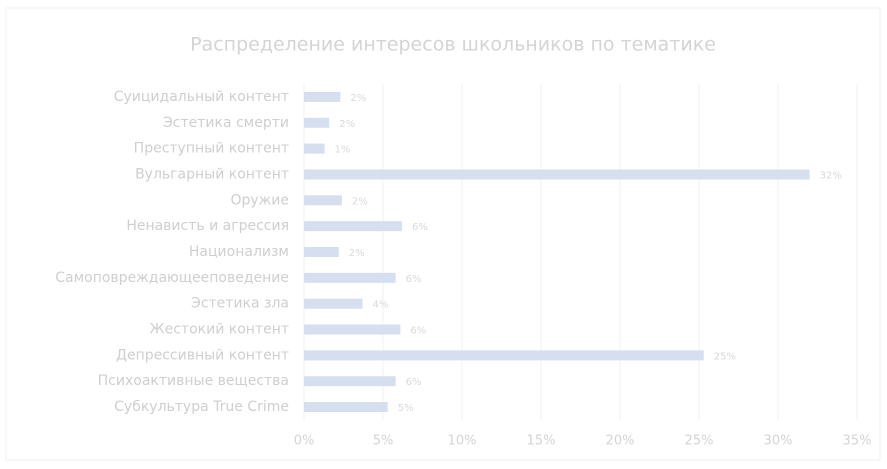 The width and height of the screenshot is (887, 469). I want to click on y-tick-label: Субкультура True Crime, so click(201, 407).